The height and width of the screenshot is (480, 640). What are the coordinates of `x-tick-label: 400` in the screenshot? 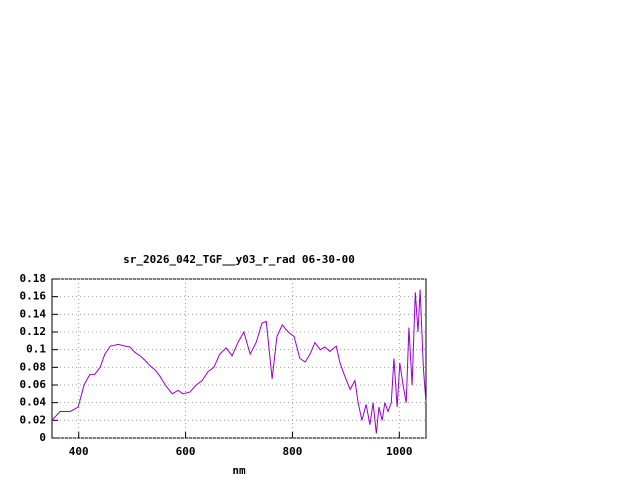 It's located at (79, 451).